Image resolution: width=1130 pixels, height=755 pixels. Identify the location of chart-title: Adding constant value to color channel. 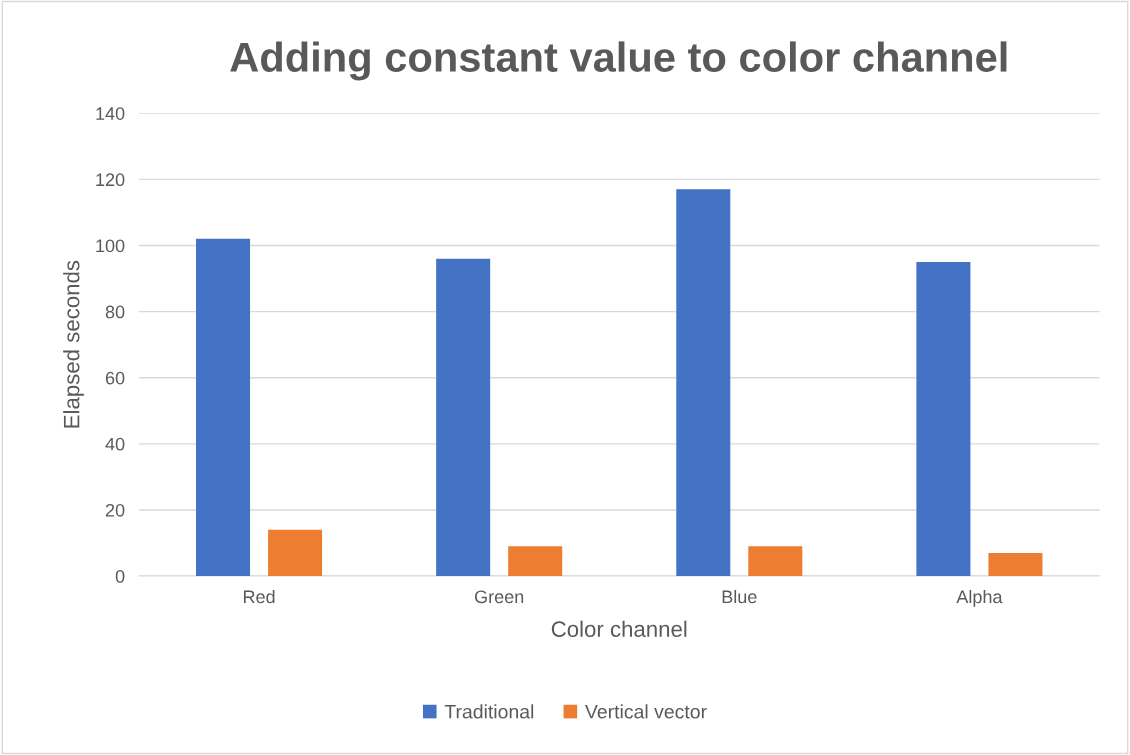
(618, 61).